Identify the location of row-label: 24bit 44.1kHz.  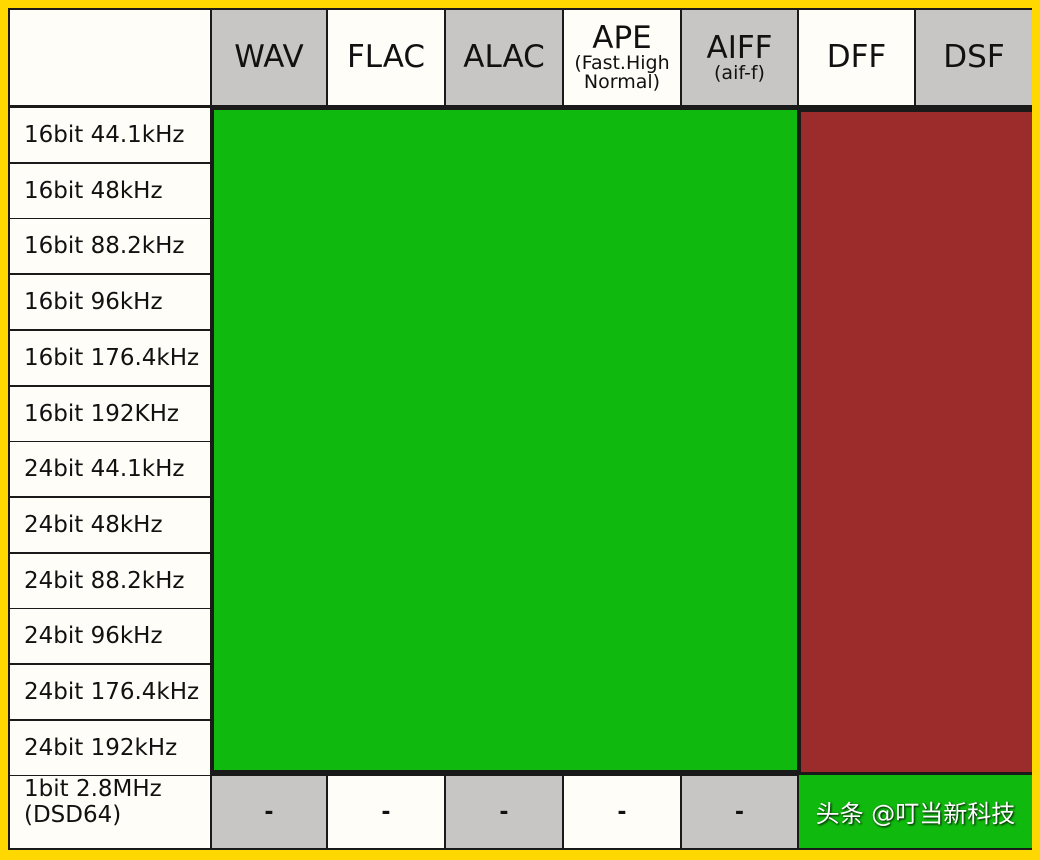
(110, 469).